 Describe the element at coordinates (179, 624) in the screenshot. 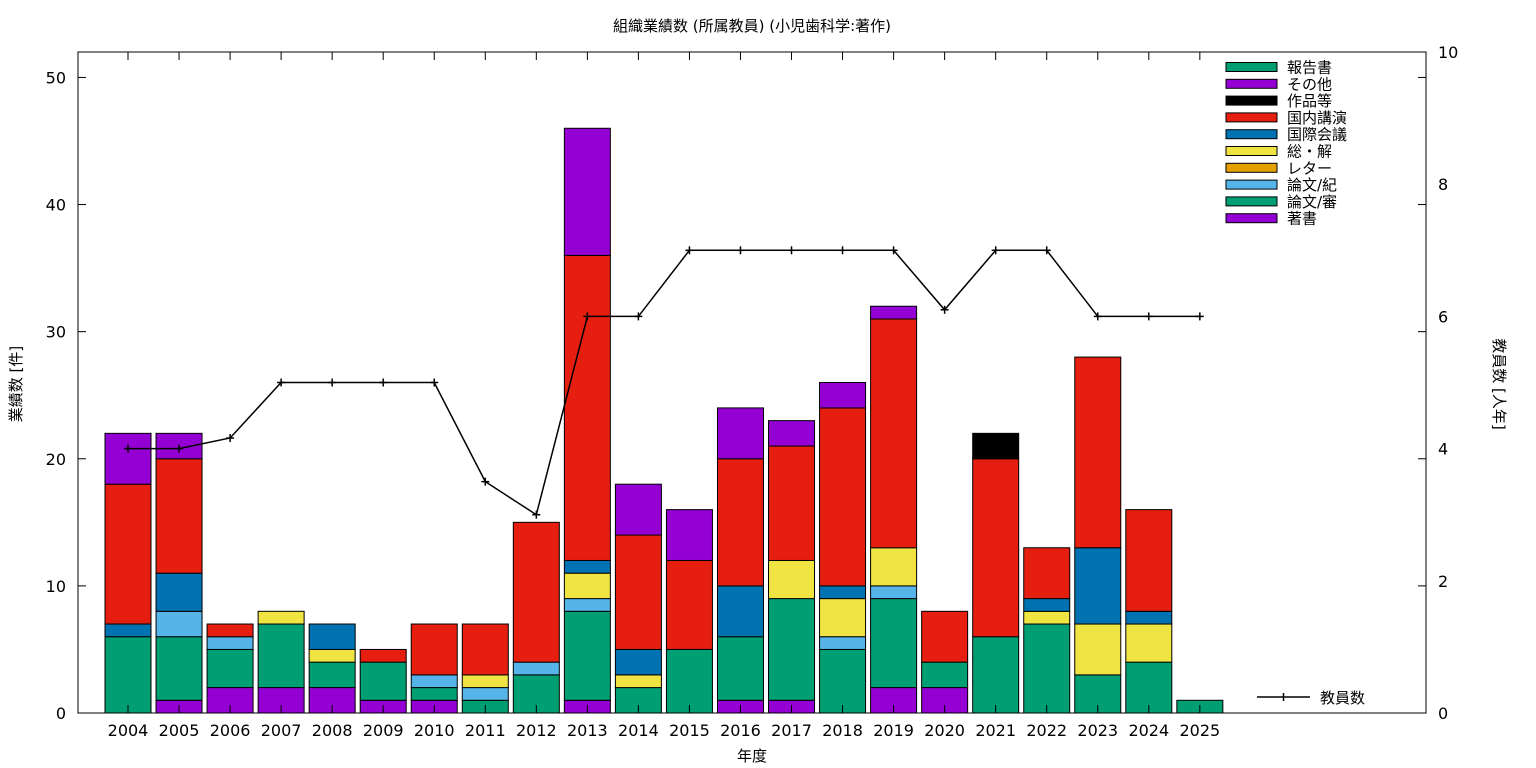

I see `bar-2005-論文-紀` at that location.